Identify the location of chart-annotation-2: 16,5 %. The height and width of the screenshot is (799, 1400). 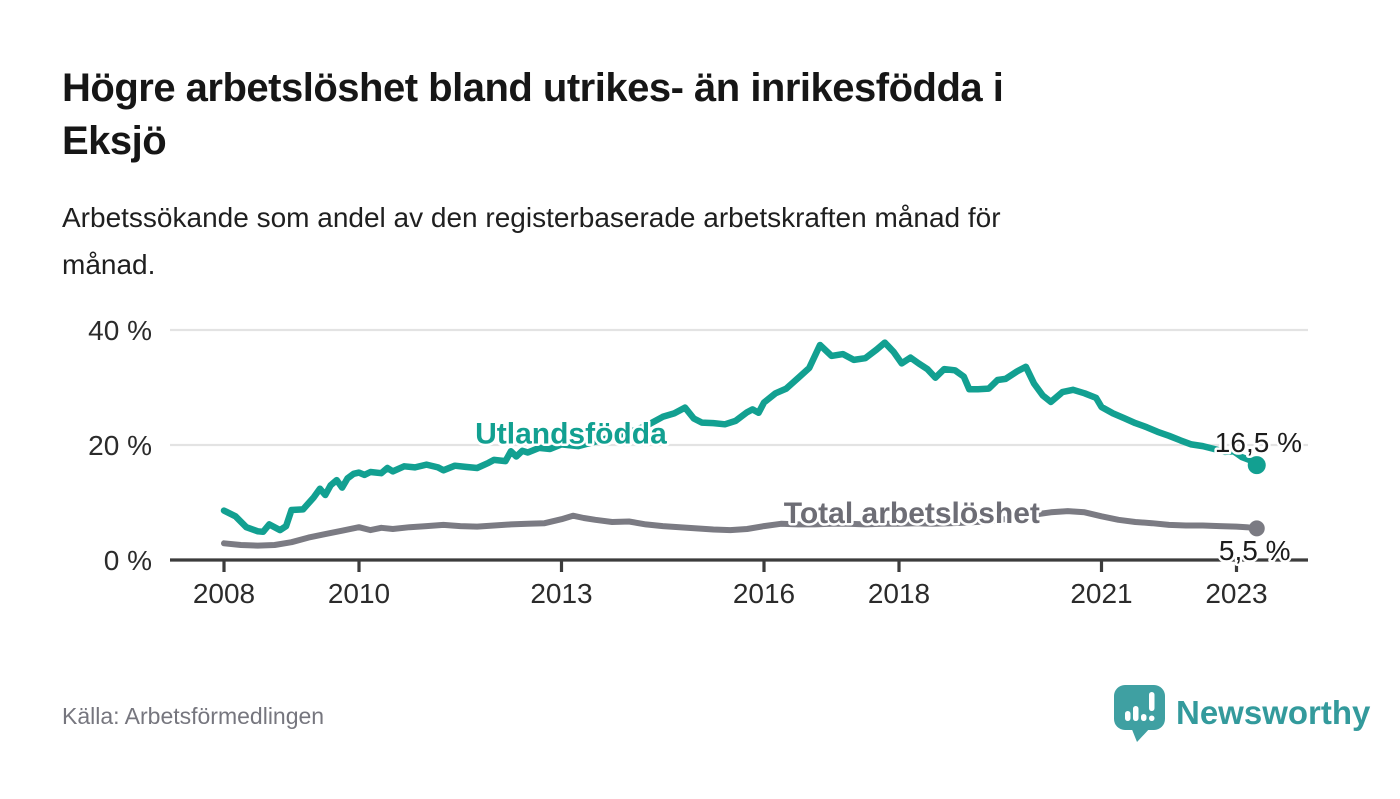
(1258, 442).